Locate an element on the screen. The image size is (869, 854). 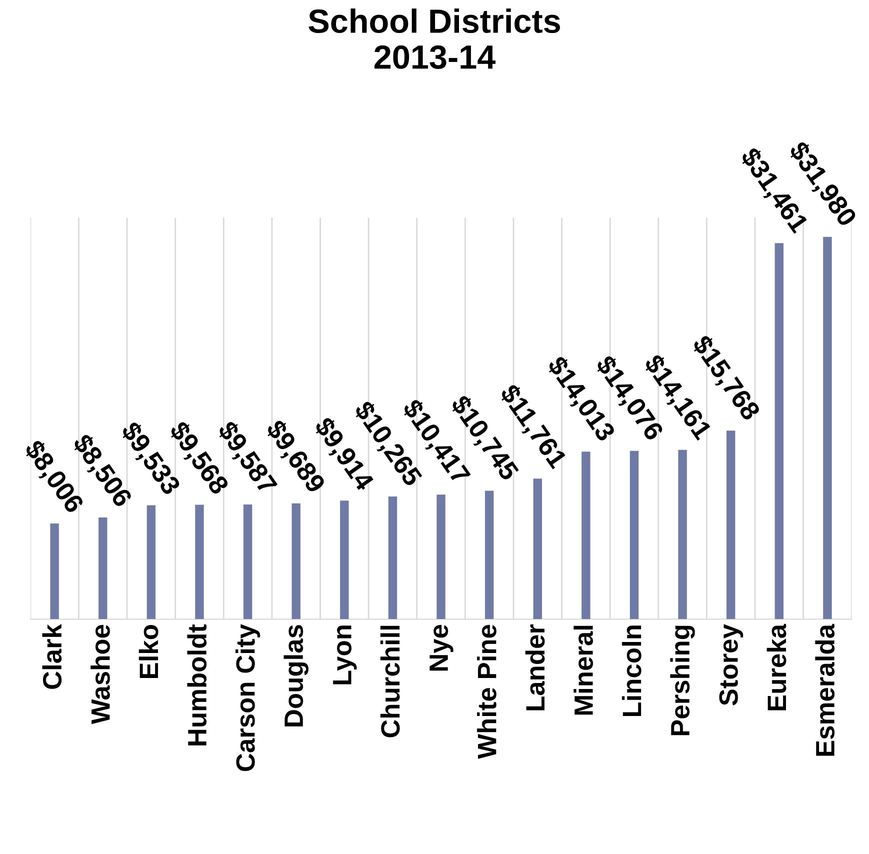
x-tick-label: Humboldt is located at coordinates (197, 685).